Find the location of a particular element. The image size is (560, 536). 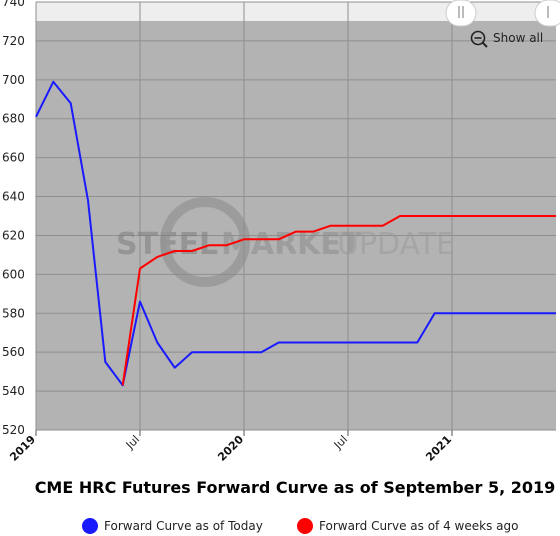

legend-label: Forward Curve as of 4 weeks ago is located at coordinates (418, 526).